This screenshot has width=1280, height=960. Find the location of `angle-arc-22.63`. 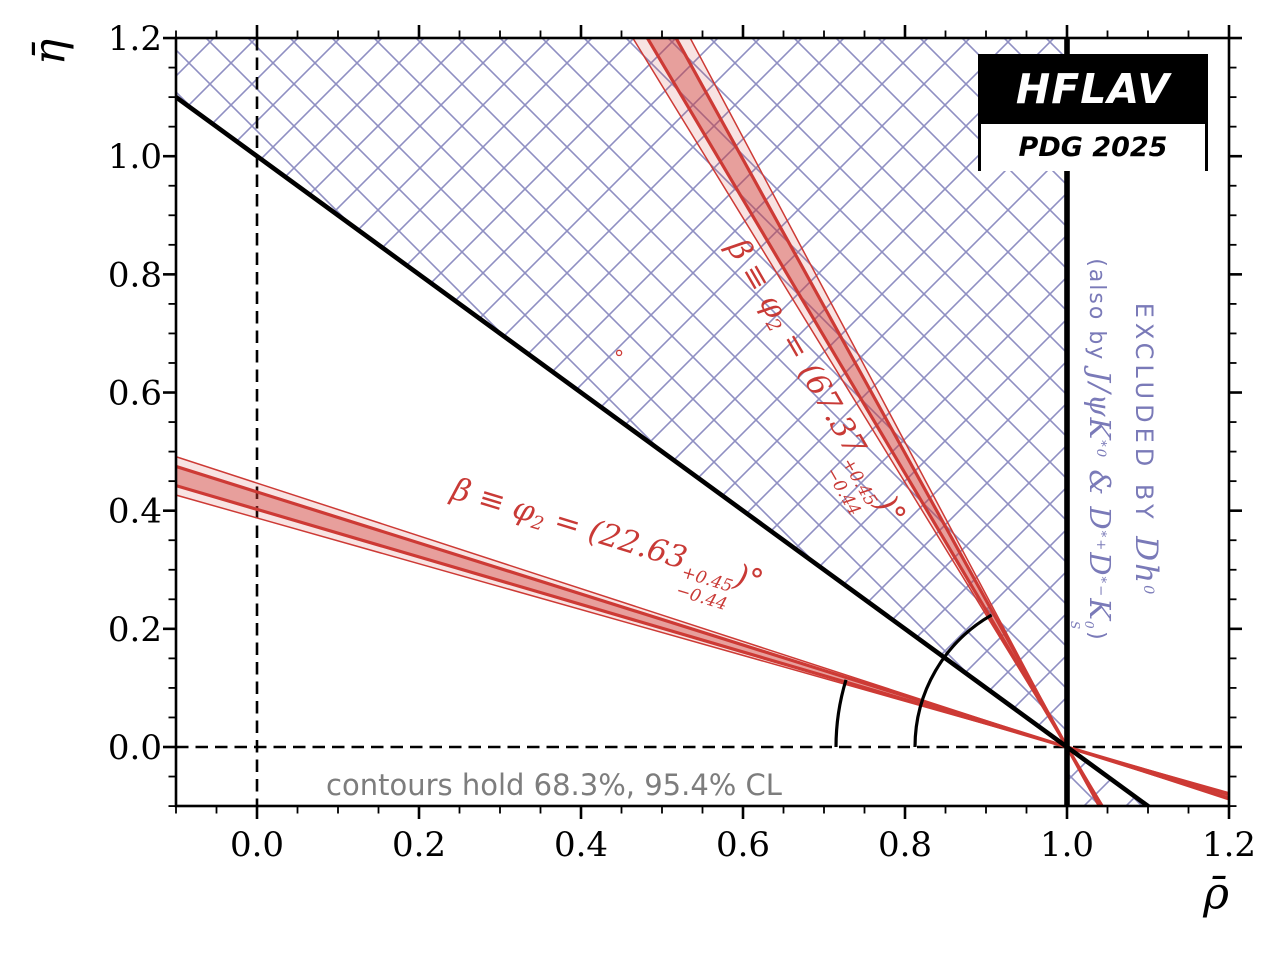

angle-arc-22.63 is located at coordinates (841, 713).